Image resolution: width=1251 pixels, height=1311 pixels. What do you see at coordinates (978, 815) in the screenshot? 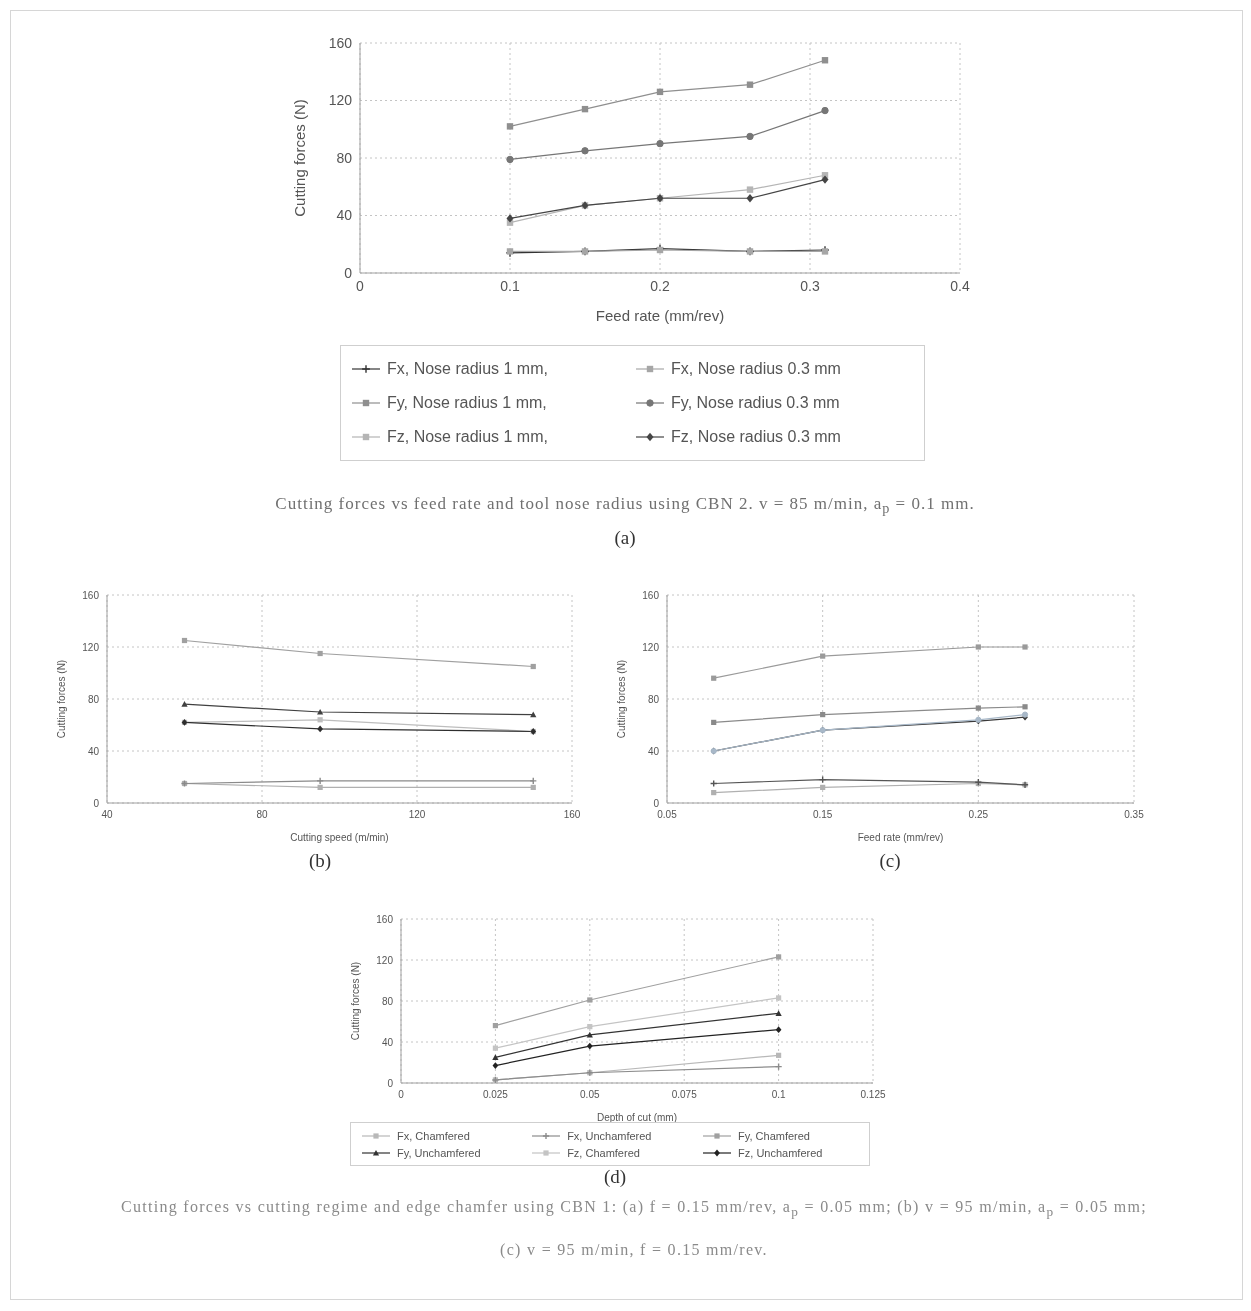
I see `x-tick-label: 0.25` at bounding box center [978, 815].